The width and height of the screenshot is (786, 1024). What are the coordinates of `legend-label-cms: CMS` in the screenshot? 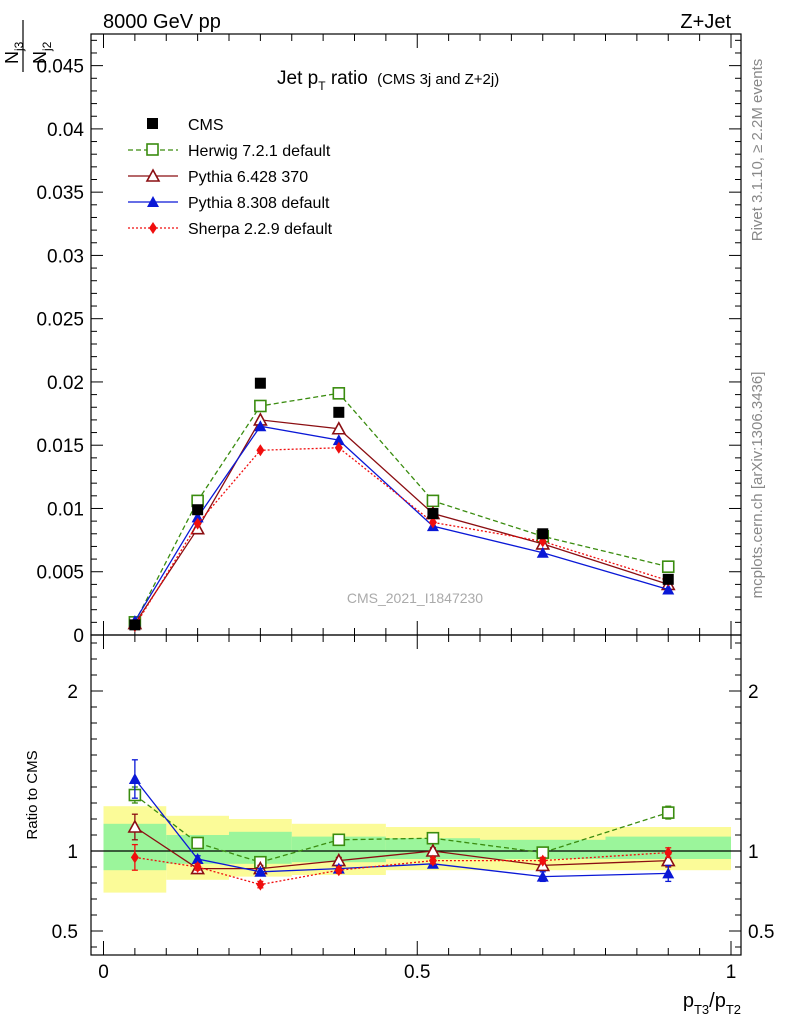 It's located at (206, 125).